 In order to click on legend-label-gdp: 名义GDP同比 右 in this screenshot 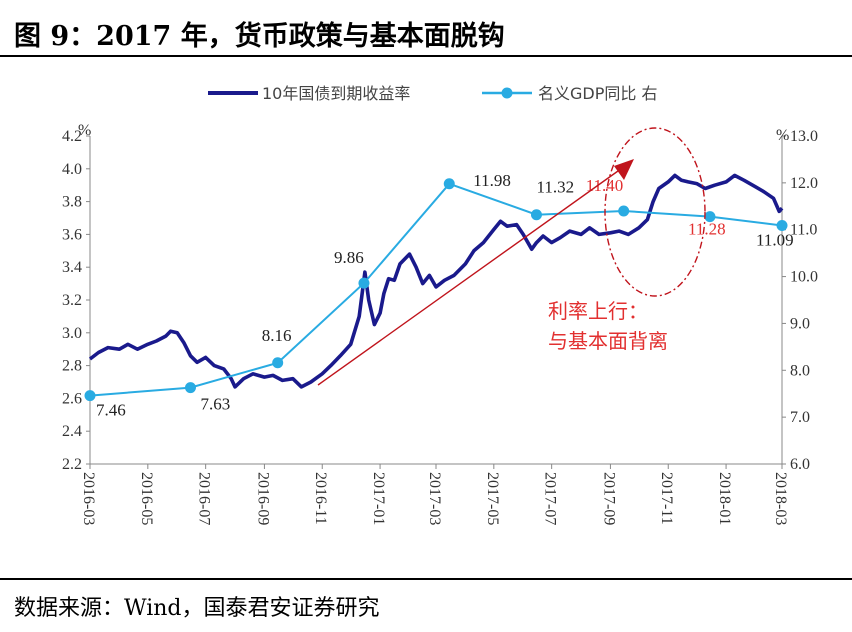, I will do `click(597, 93)`.